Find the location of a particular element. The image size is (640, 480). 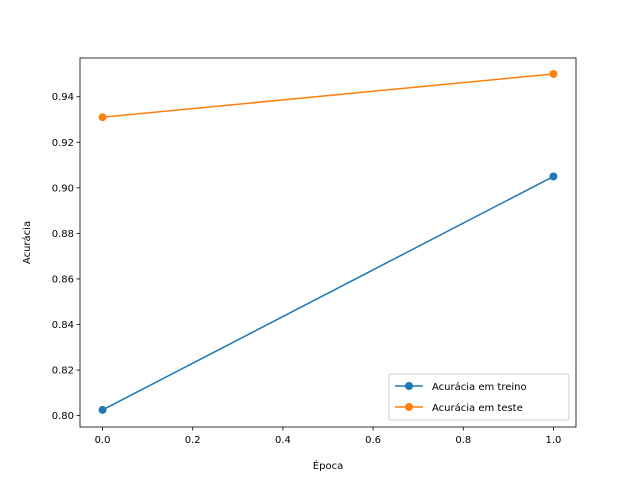

legend-label-1: Acurácia em teste is located at coordinates (477, 408).